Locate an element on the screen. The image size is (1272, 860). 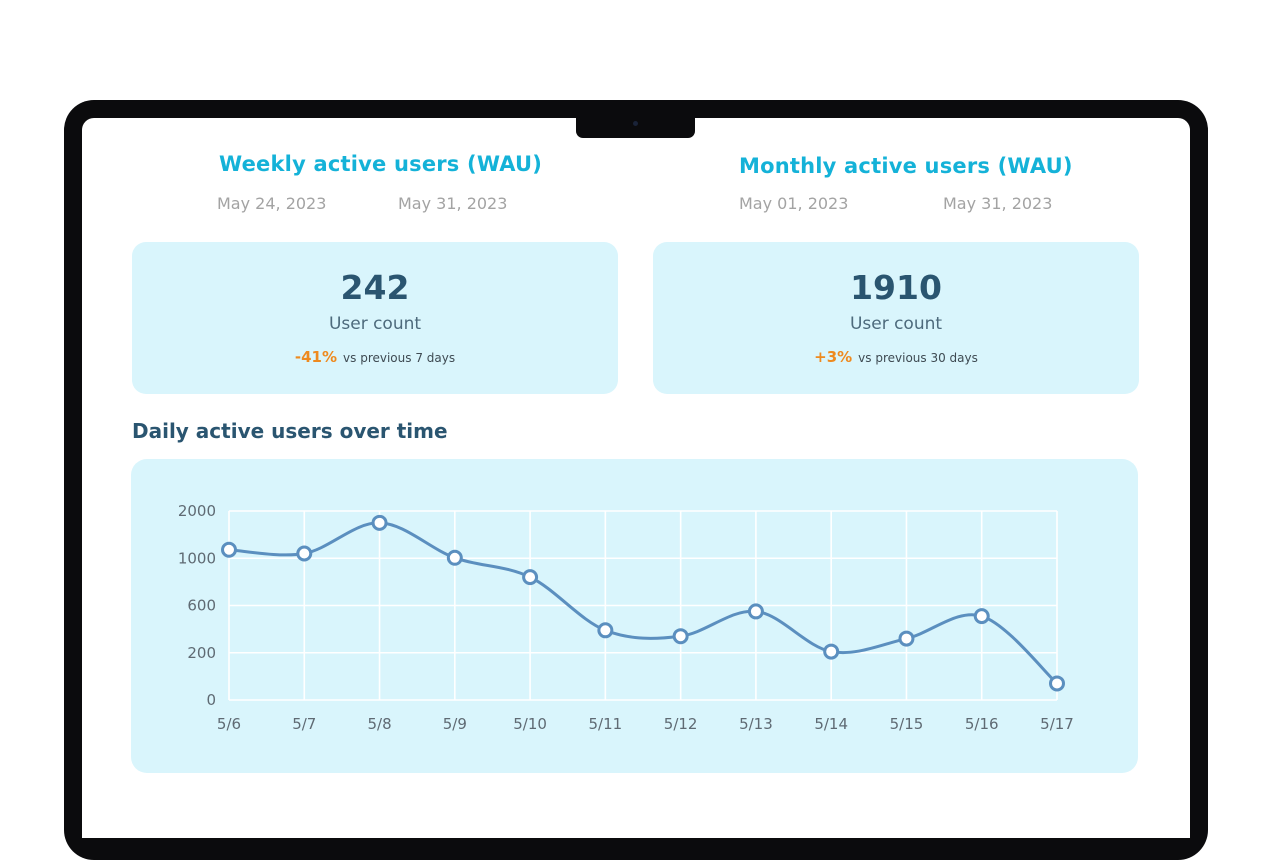
x-tick-label: 5/9 is located at coordinates (455, 724).